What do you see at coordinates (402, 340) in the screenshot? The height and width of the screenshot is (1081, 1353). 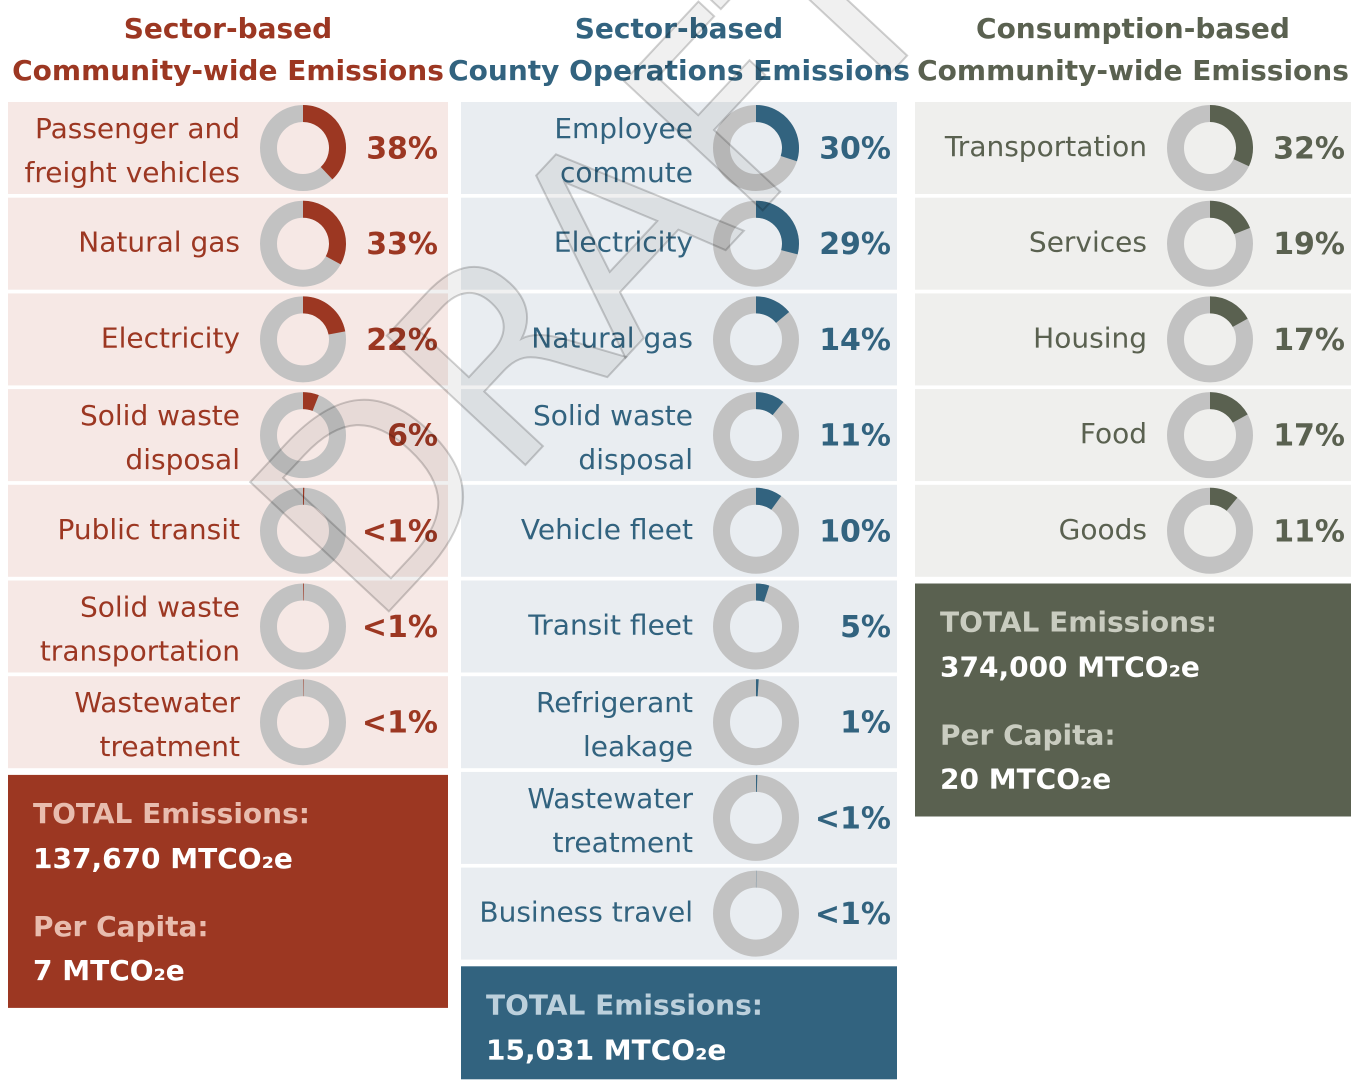 I see `value-label: 22%` at bounding box center [402, 340].